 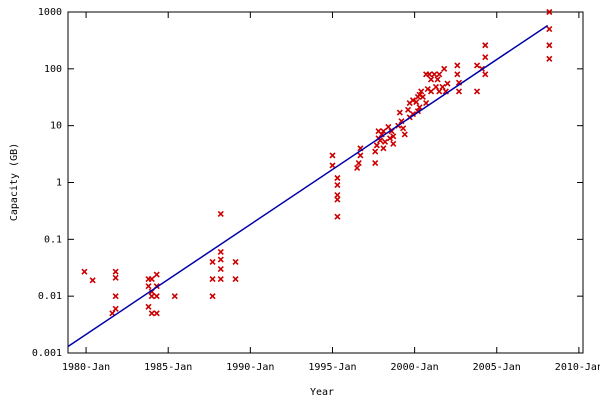 I want to click on y-tick-label: 10, so click(x=56, y=126).